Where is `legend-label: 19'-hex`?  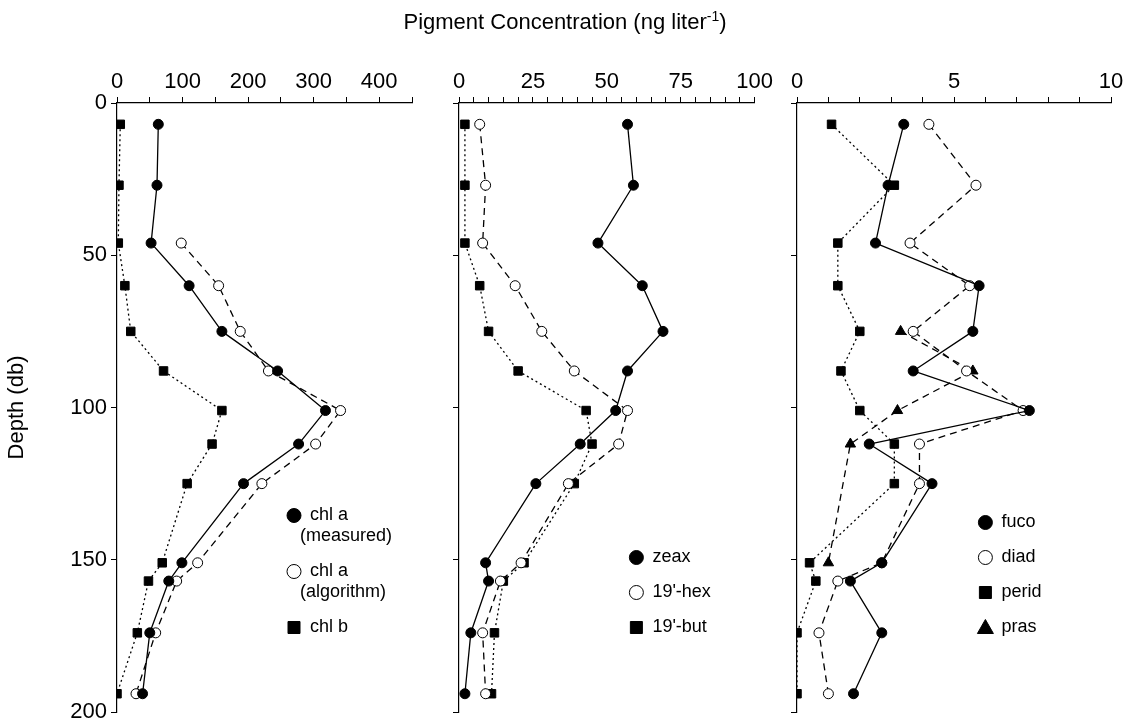 legend-label: 19'-hex is located at coordinates (681, 591).